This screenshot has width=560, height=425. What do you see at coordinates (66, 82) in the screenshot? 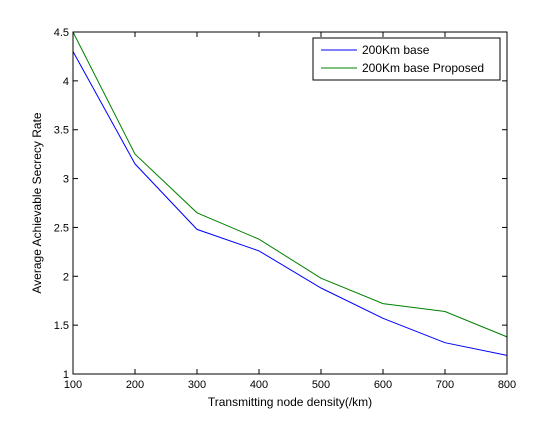
I see `y-tick-label: 4` at bounding box center [66, 82].